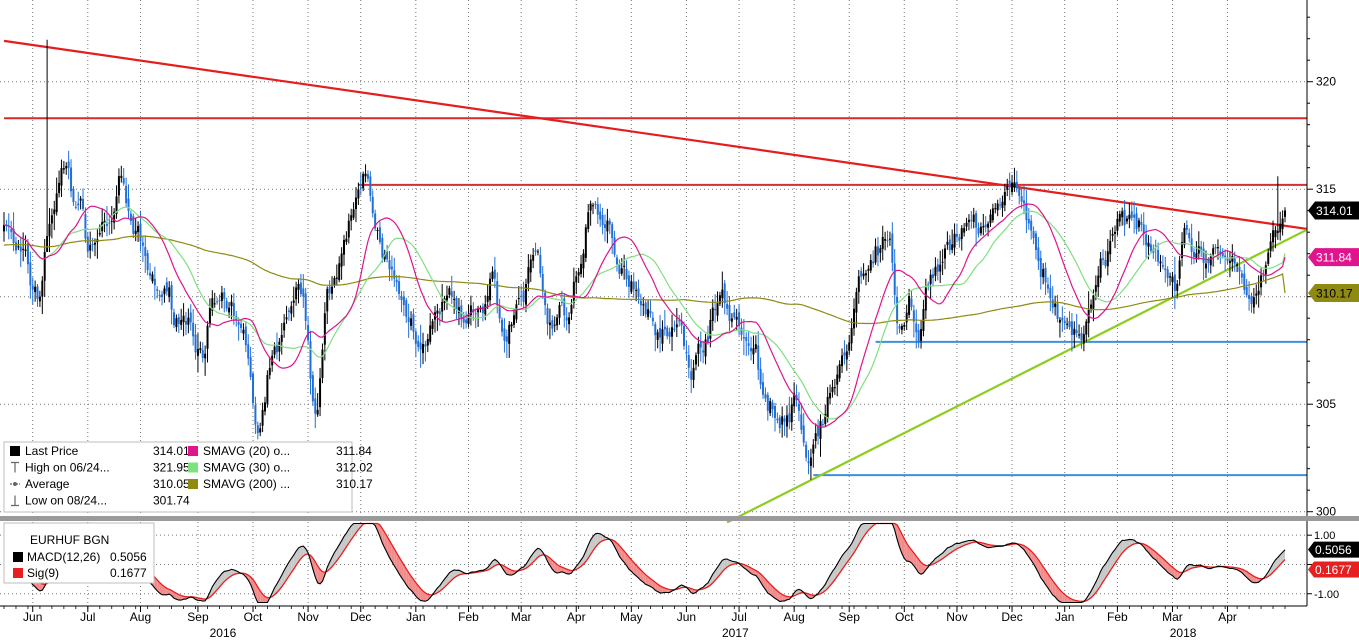 Image resolution: width=1359 pixels, height=642 pixels. What do you see at coordinates (679, 518) in the screenshot?
I see `panel-divider` at bounding box center [679, 518].